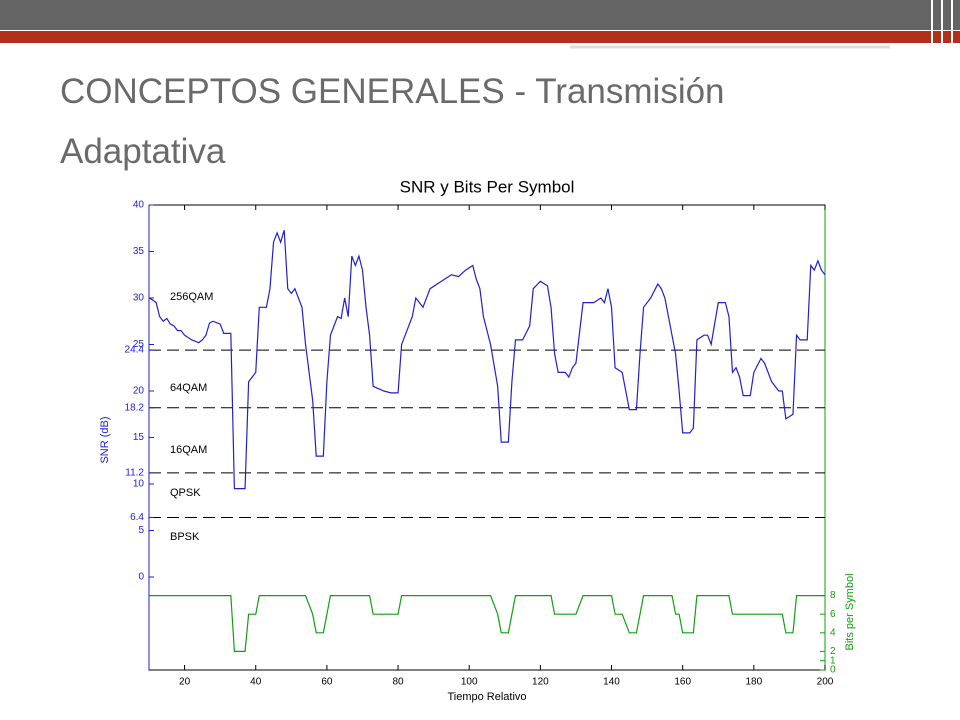 The image size is (960, 720). I want to click on x-tick-label: 160, so click(682, 682).